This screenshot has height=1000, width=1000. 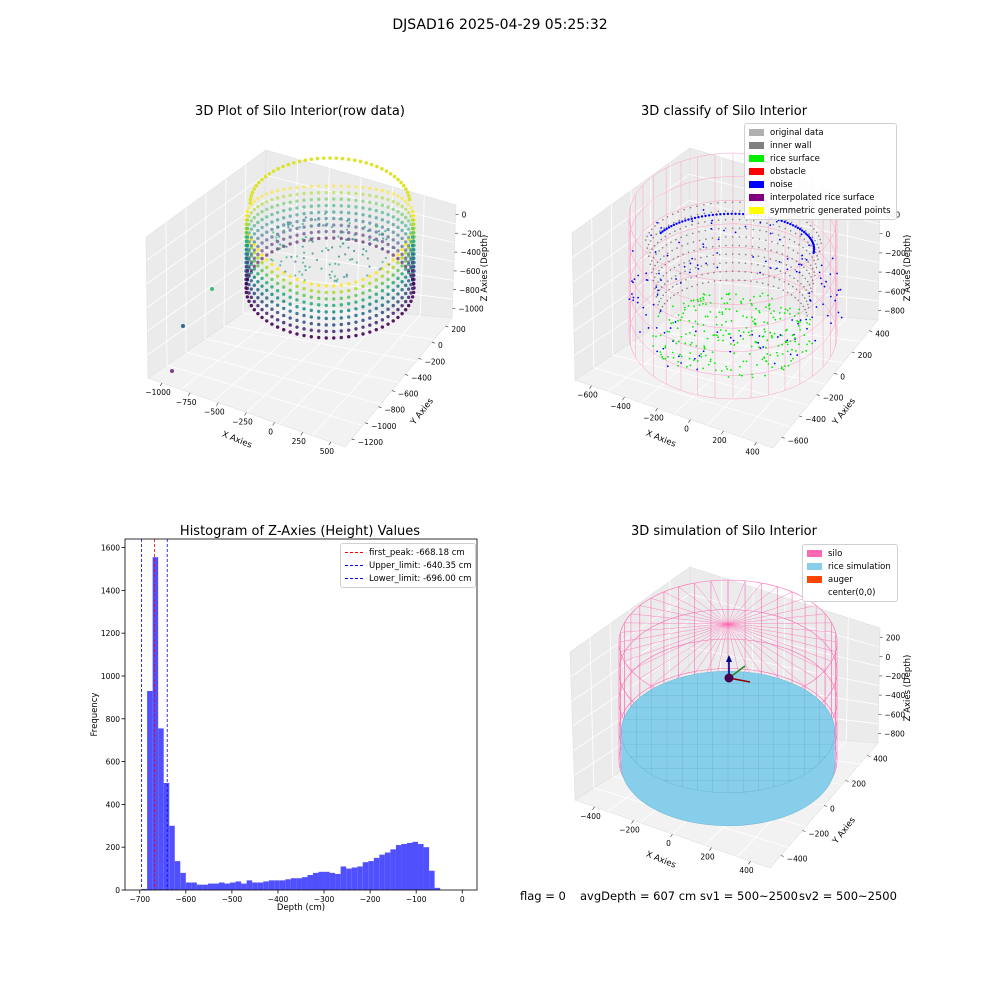 I want to click on x-tick, so click(x=722, y=432).